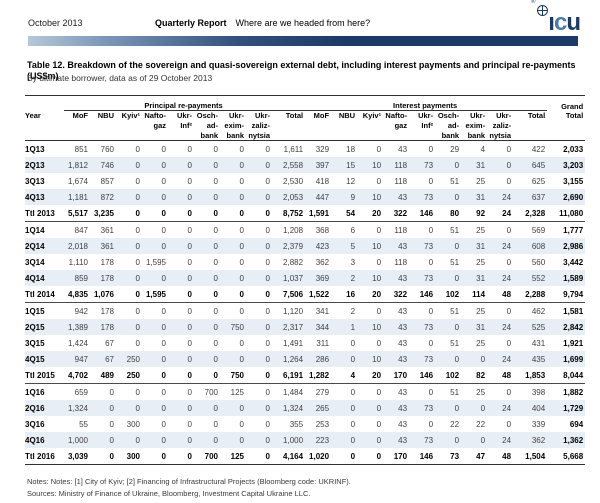 The width and height of the screenshot is (600, 503). Describe the element at coordinates (293, 359) in the screenshot. I see `principal-cell: 1,264` at that location.